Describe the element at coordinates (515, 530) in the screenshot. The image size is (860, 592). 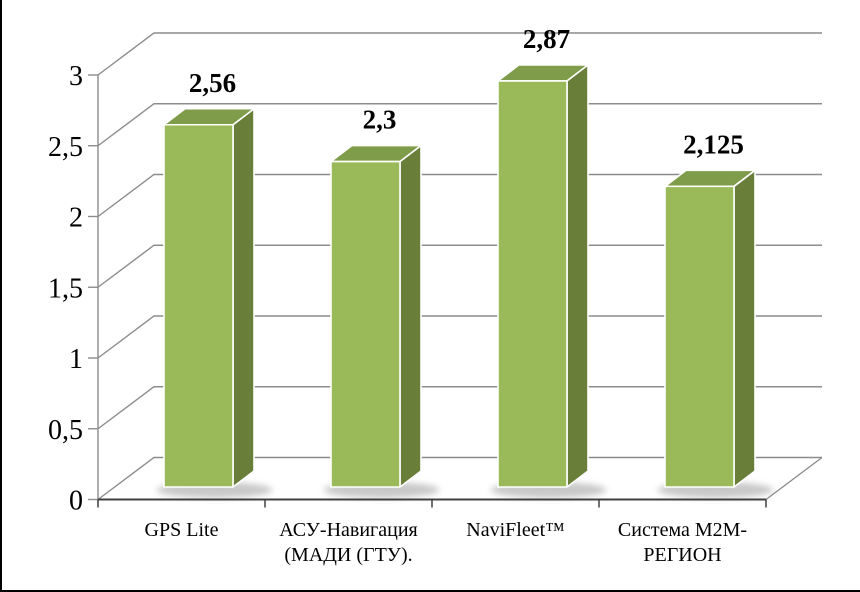
I see `category-label: NaviFleet™` at that location.